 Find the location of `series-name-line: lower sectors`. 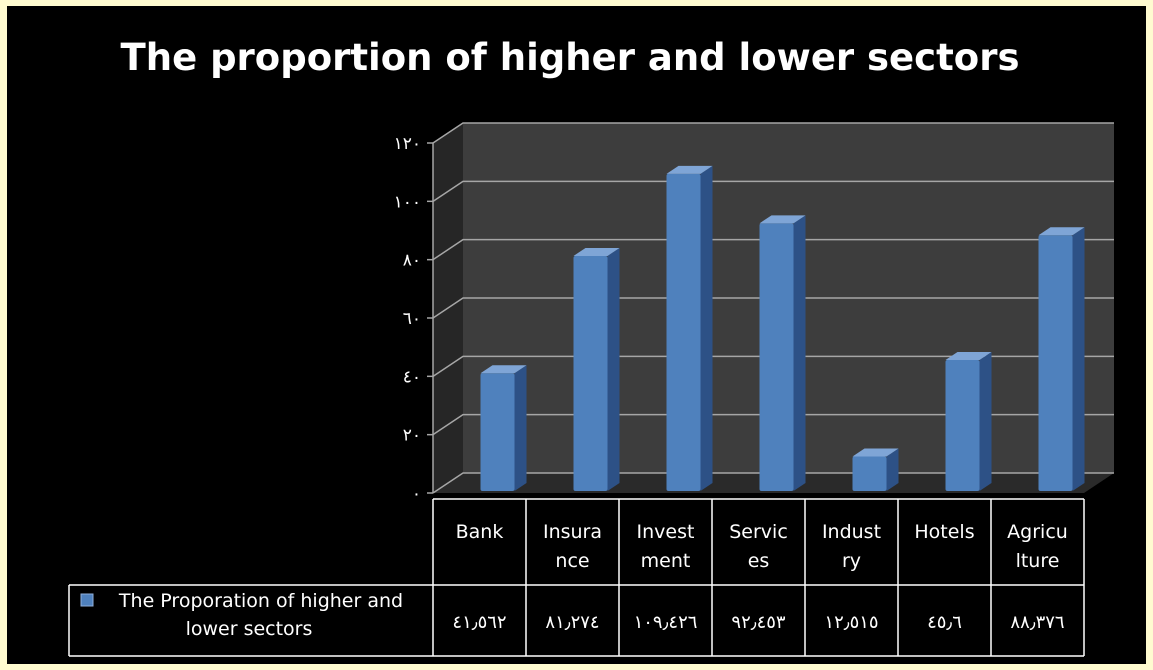

series-name-line: lower sectors is located at coordinates (249, 629).